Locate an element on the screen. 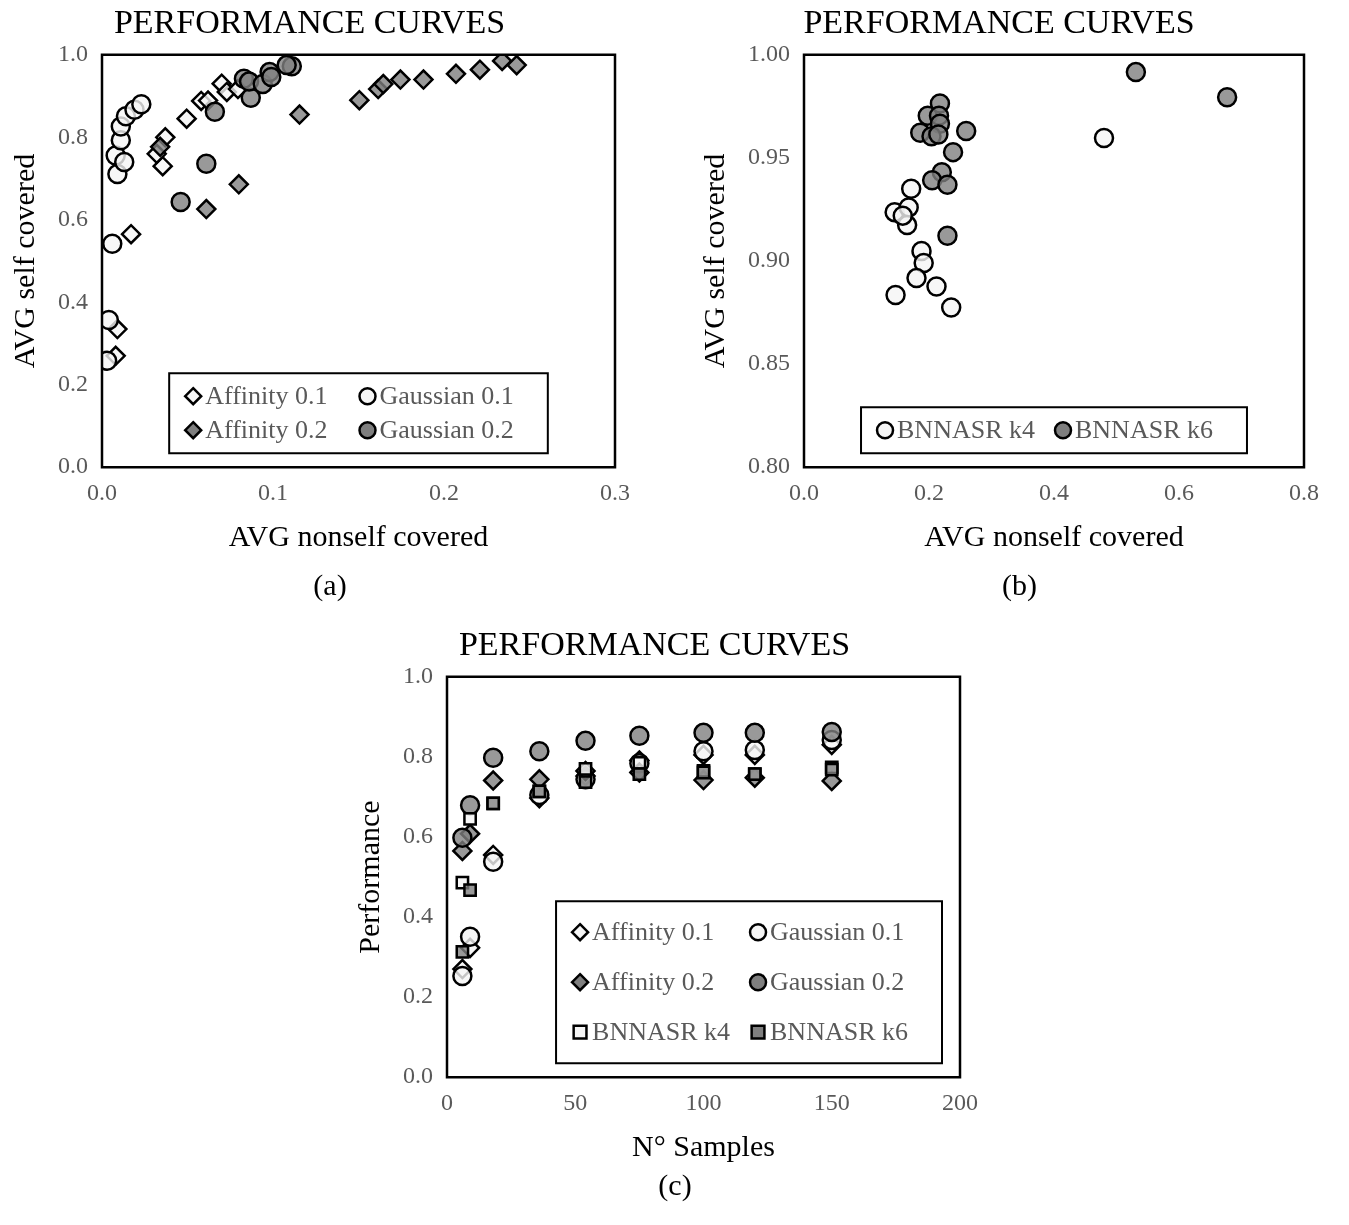 The width and height of the screenshot is (1349, 1225). x-tick-label: 200 is located at coordinates (960, 1101).